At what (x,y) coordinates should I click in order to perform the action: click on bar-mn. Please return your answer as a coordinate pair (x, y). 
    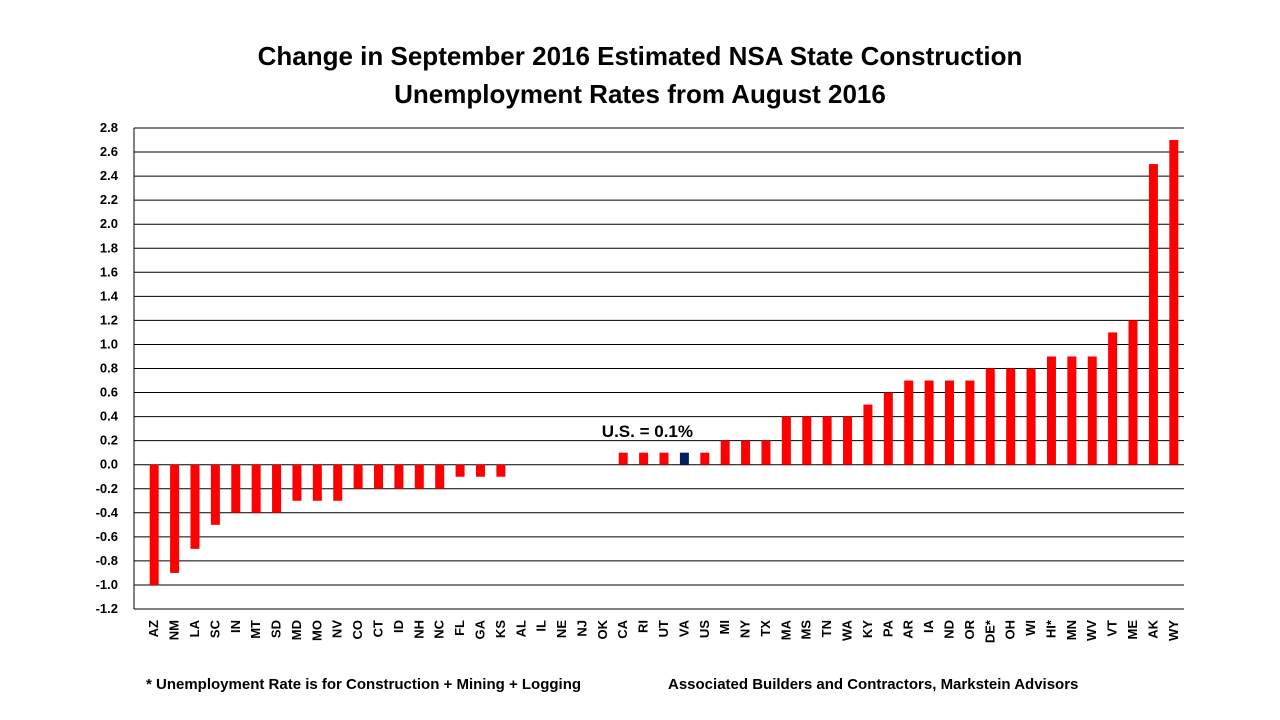
    Looking at the image, I should click on (1072, 410).